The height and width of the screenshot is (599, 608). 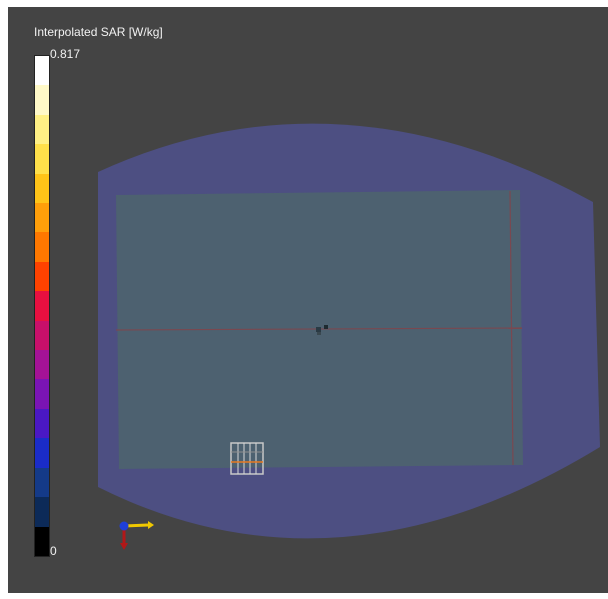 What do you see at coordinates (322, 330) in the screenshot?
I see `center-probe-marker` at bounding box center [322, 330].